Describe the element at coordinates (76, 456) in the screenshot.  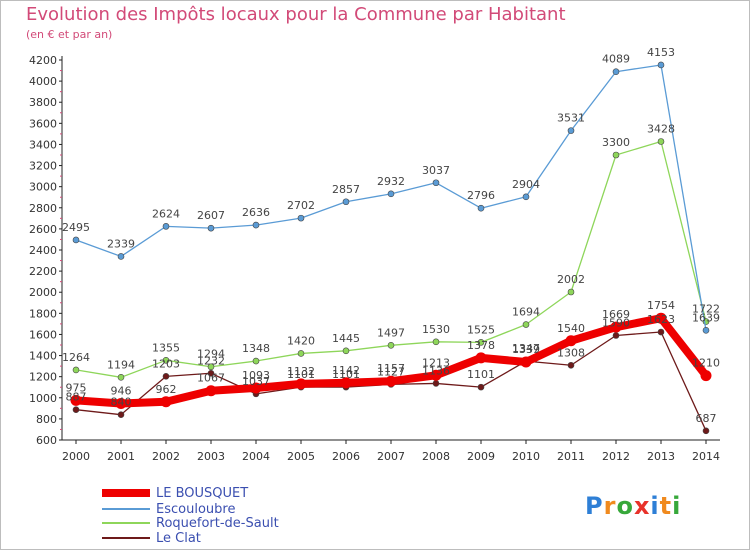
I see `x-tick-label: 2000` at that location.